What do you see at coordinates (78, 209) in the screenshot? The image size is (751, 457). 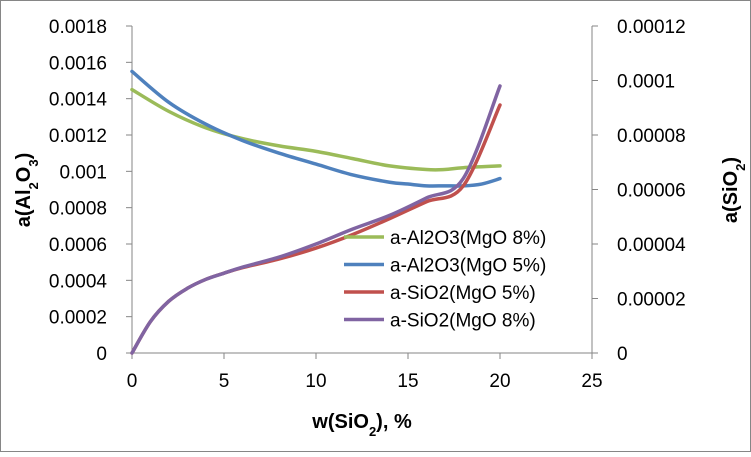 I see `y-left-tick-label: 0.0008` at bounding box center [78, 209].